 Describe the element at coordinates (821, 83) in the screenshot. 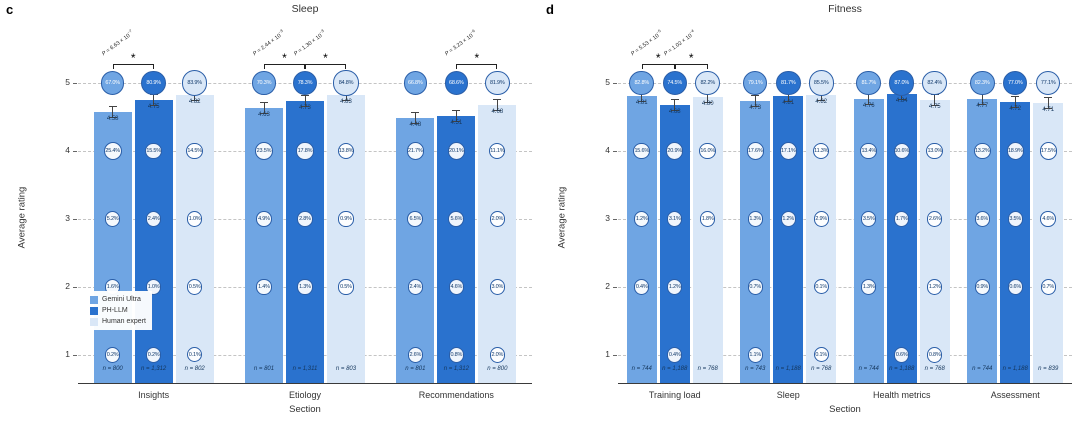

I see `rating-bubble: 85.5%` at that location.